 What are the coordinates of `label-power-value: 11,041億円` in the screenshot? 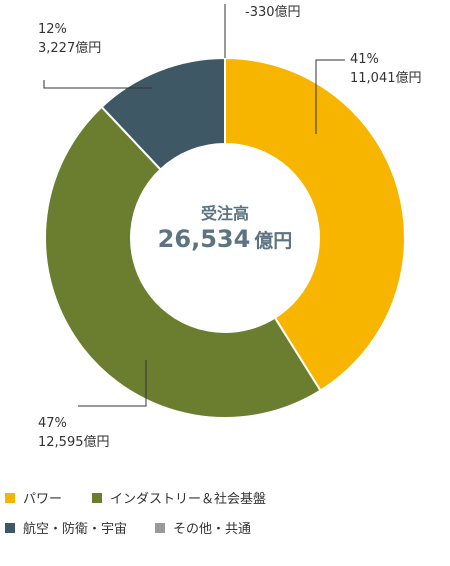 It's located at (386, 78).